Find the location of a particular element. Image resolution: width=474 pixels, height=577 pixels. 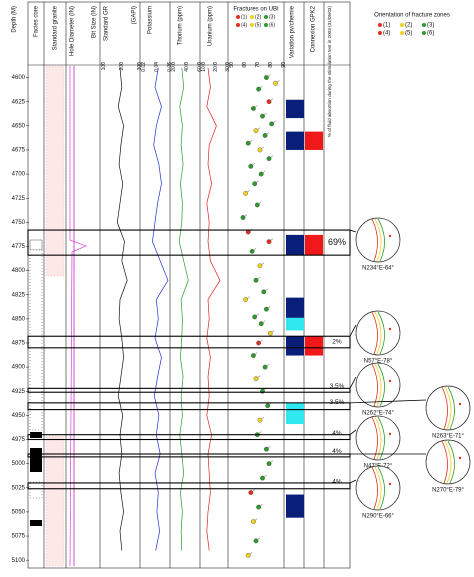

depth-label: 4950 is located at coordinates (19, 416).